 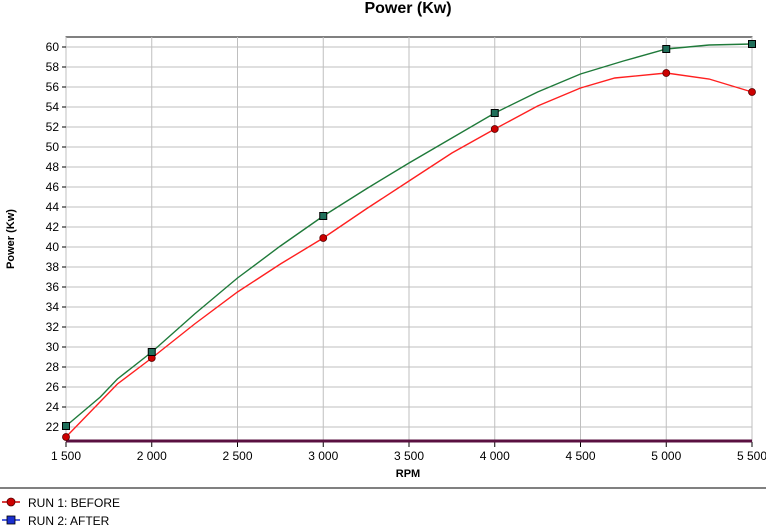 I want to click on y-tick-label: 30, so click(x=53, y=347).